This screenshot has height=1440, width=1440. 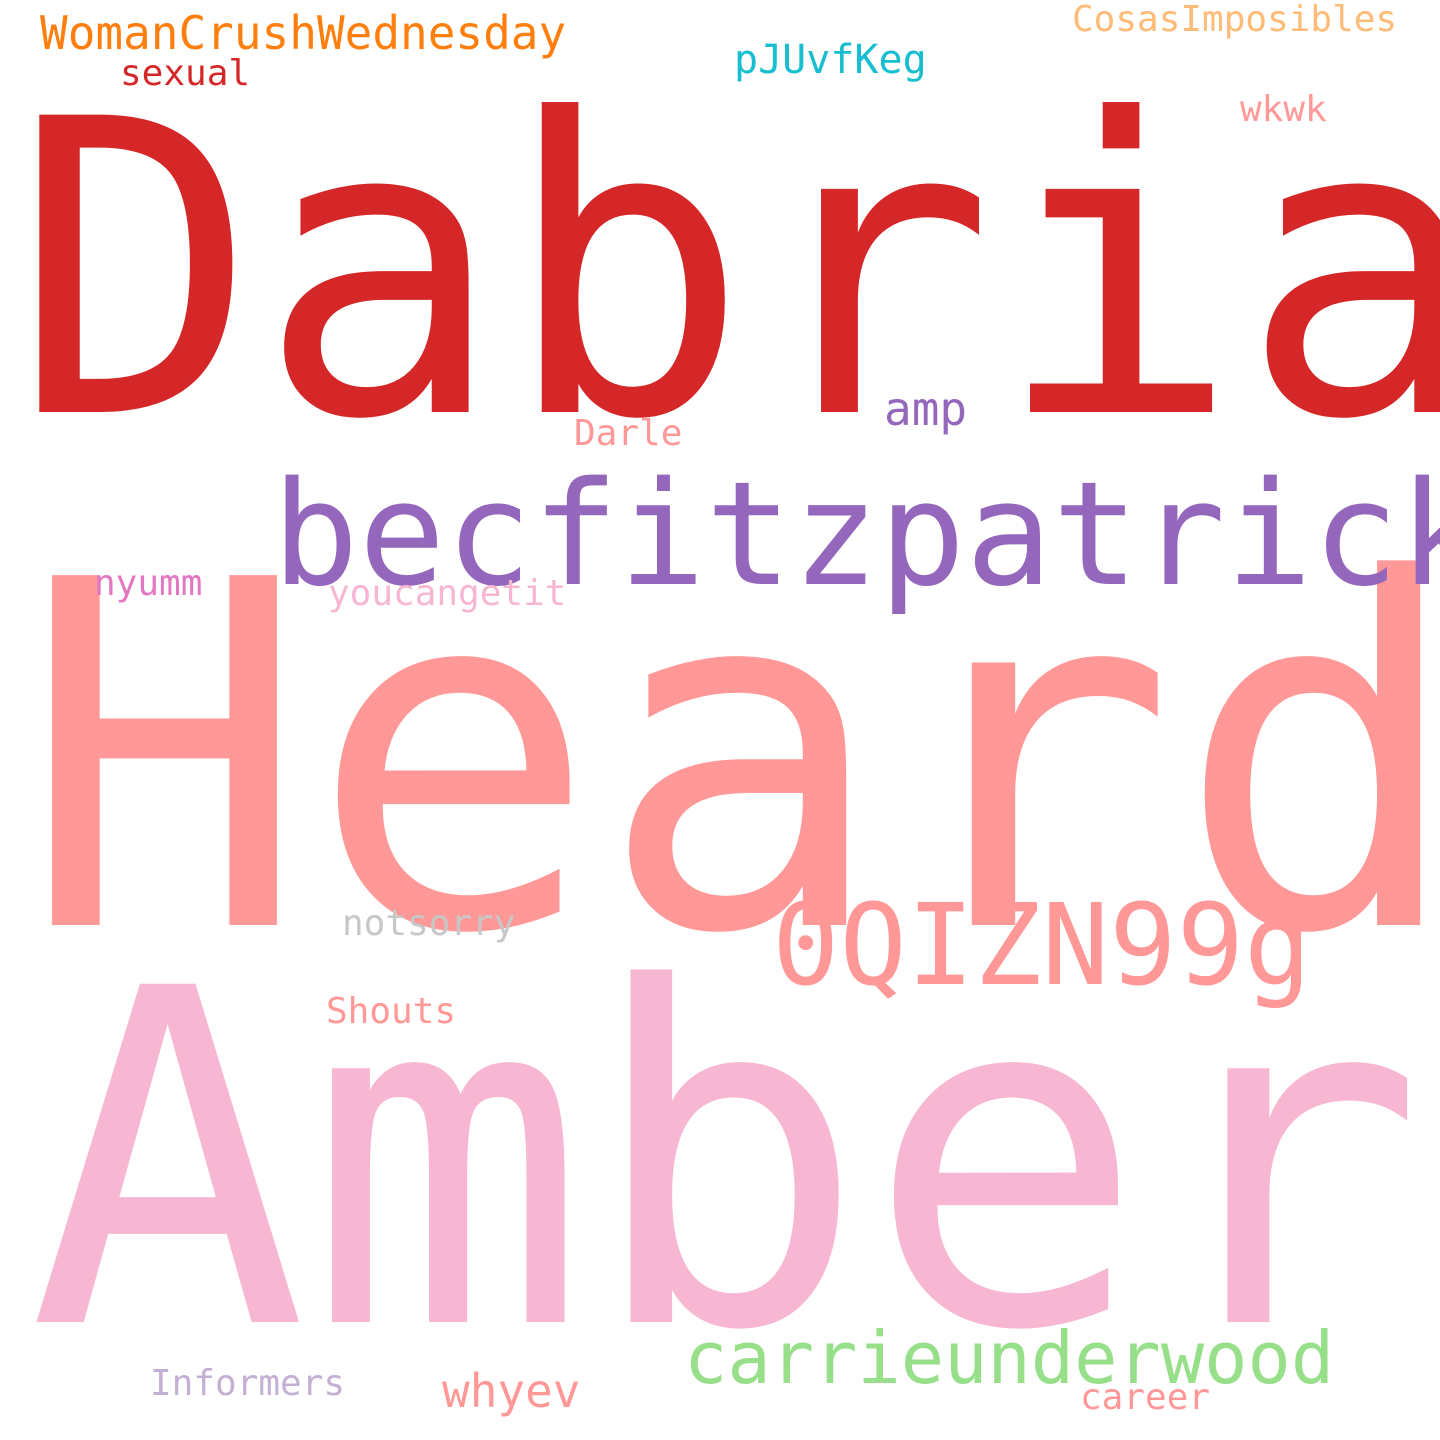 What do you see at coordinates (1235, 20) in the screenshot?
I see `word-cosasimposibles: CosasImposibles` at bounding box center [1235, 20].